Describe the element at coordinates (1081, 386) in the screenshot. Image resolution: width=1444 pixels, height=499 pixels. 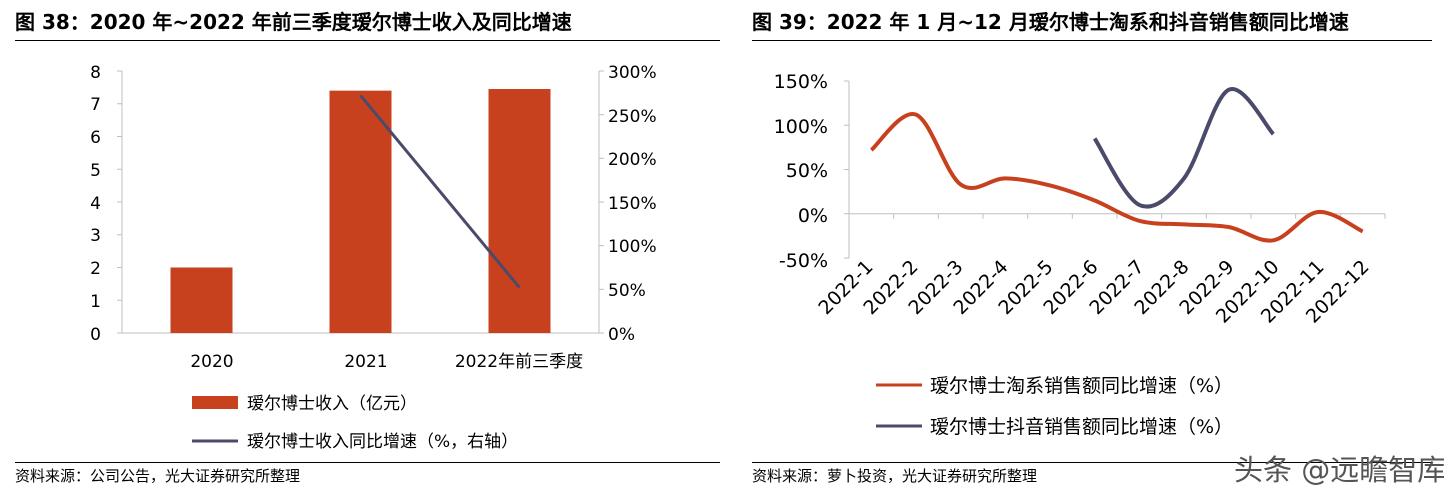
I see `legend-tmall-label: 瑷尔博士淘系销售额同比增速（%）` at that location.